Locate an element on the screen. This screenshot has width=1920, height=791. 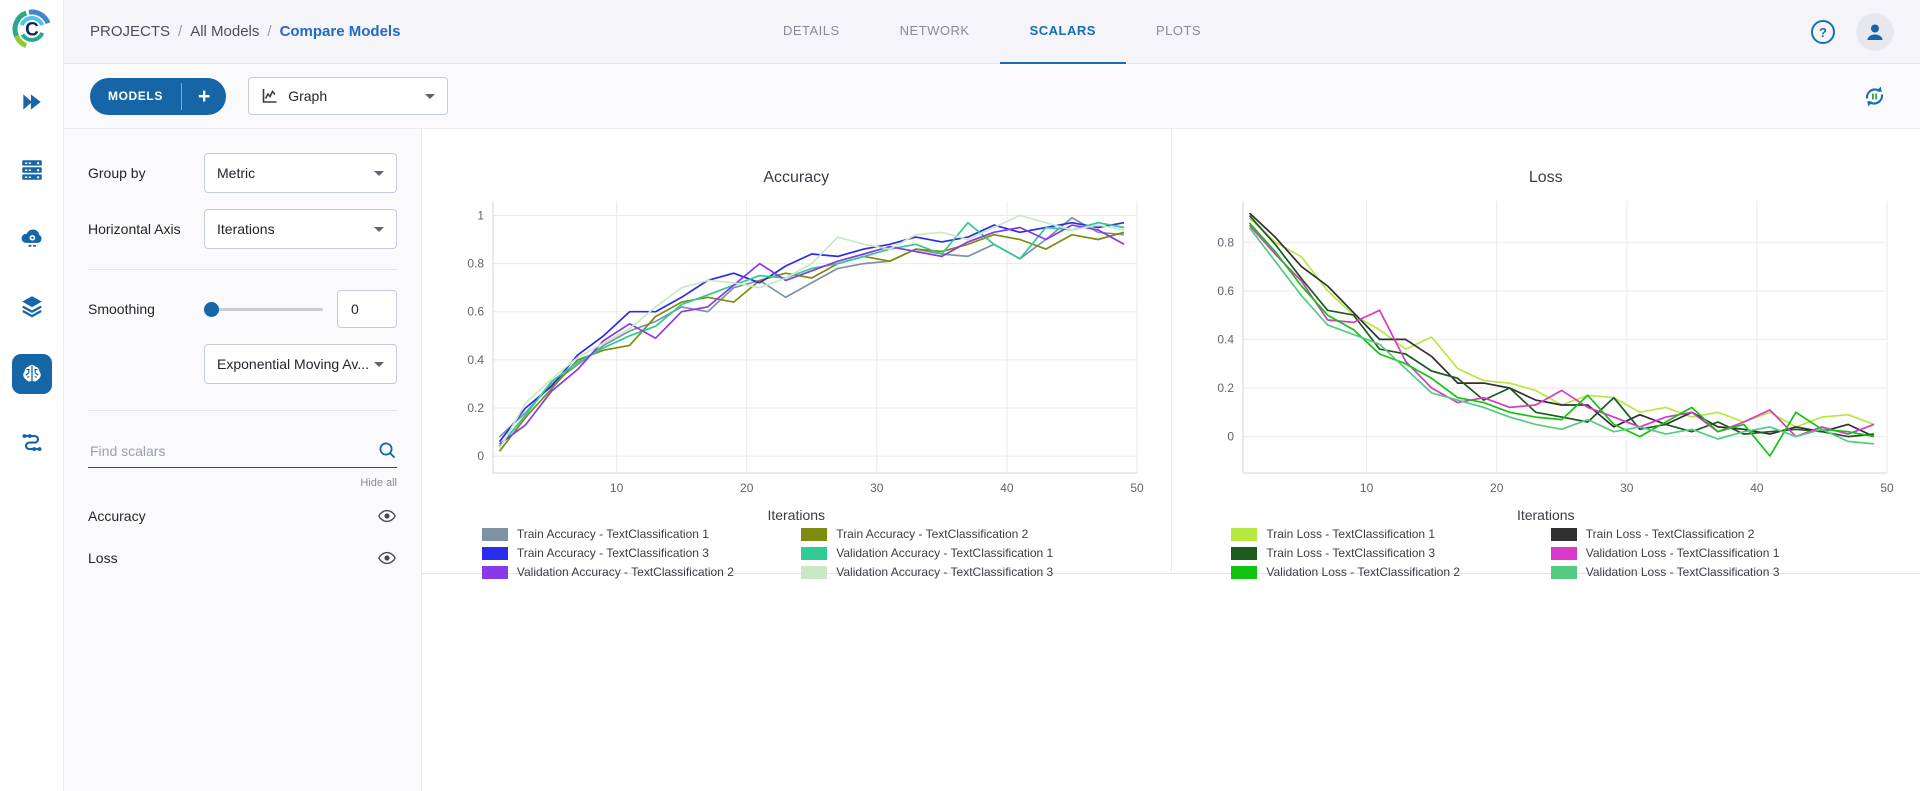
metric-row-loss: Loss is located at coordinates (242, 558).